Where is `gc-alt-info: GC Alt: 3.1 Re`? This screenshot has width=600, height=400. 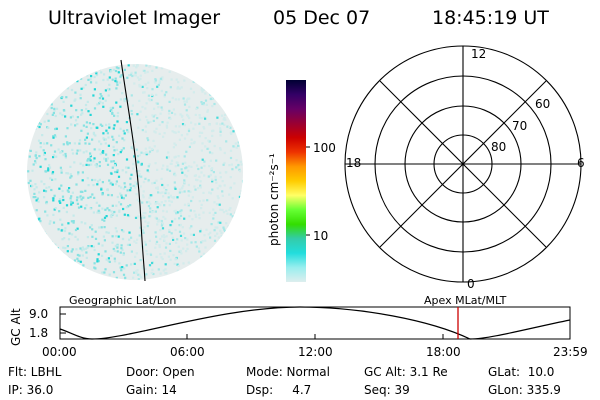
gc-alt-info: GC Alt: 3.1 Re is located at coordinates (406, 372).